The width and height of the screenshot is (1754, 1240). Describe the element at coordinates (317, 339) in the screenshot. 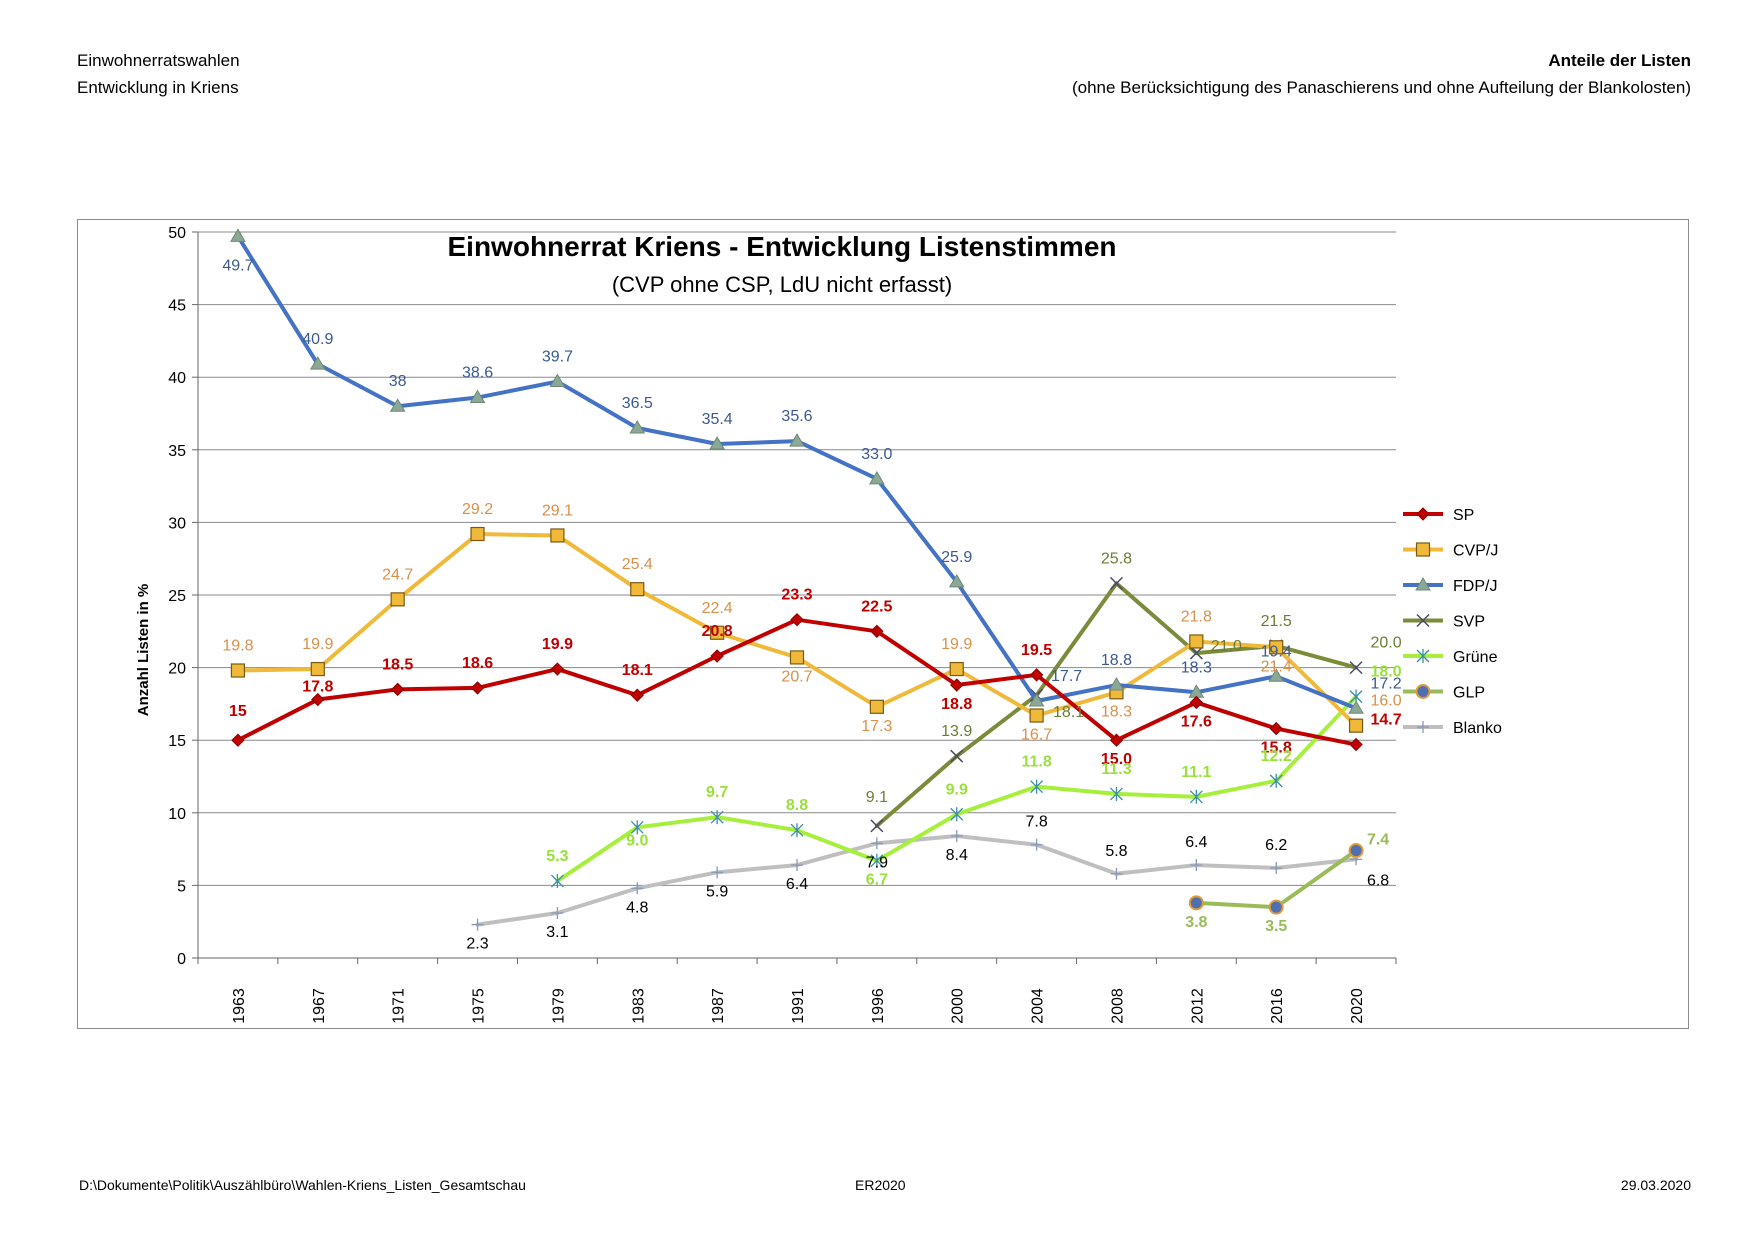

I see `data-label: 40.9` at that location.